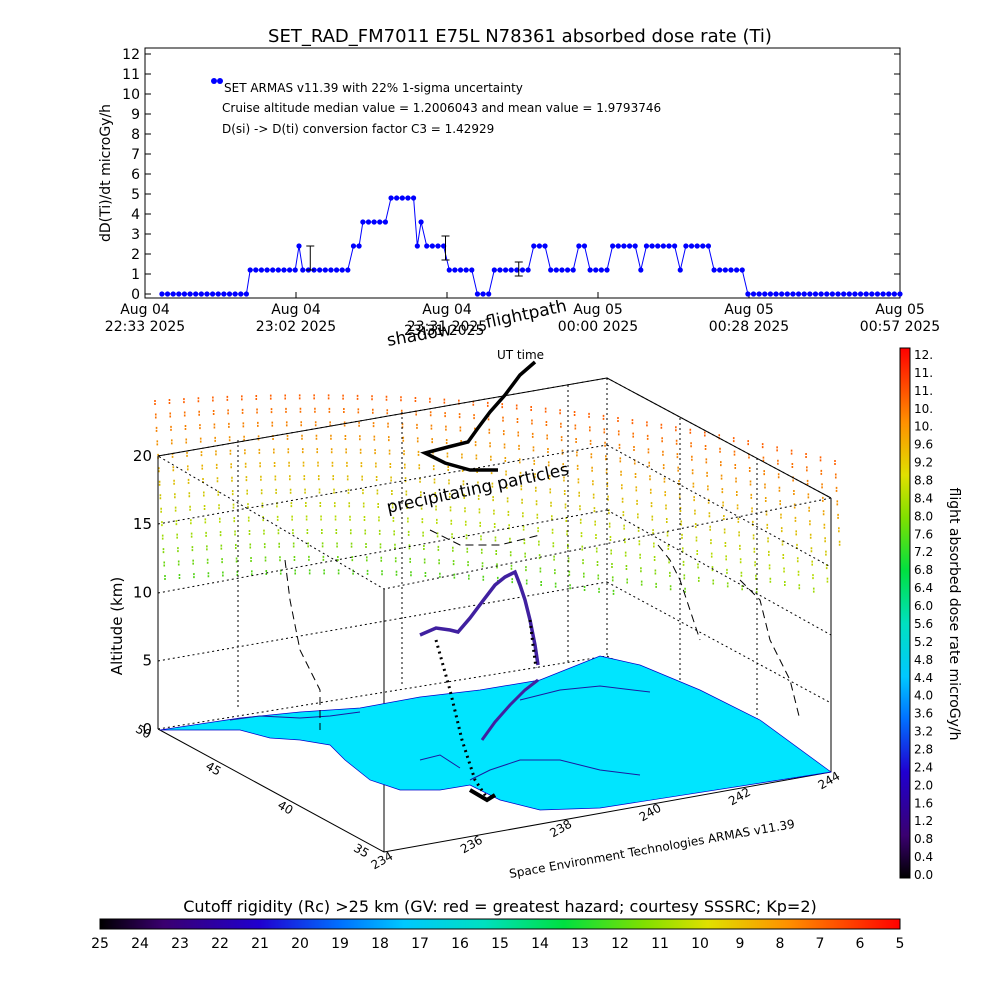 The width and height of the screenshot is (1000, 1000). What do you see at coordinates (820, 944) in the screenshot?
I see `rigidity-colorbar-tick: 7` at bounding box center [820, 944].